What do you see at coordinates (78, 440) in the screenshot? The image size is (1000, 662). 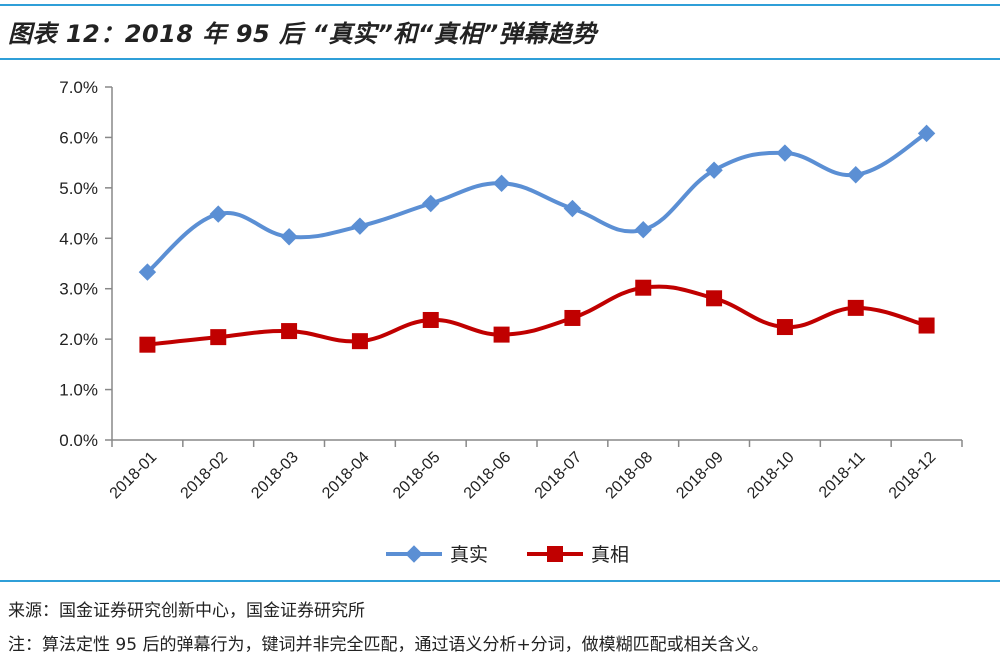 I see `y-tick-label: 0.0%` at bounding box center [78, 440].